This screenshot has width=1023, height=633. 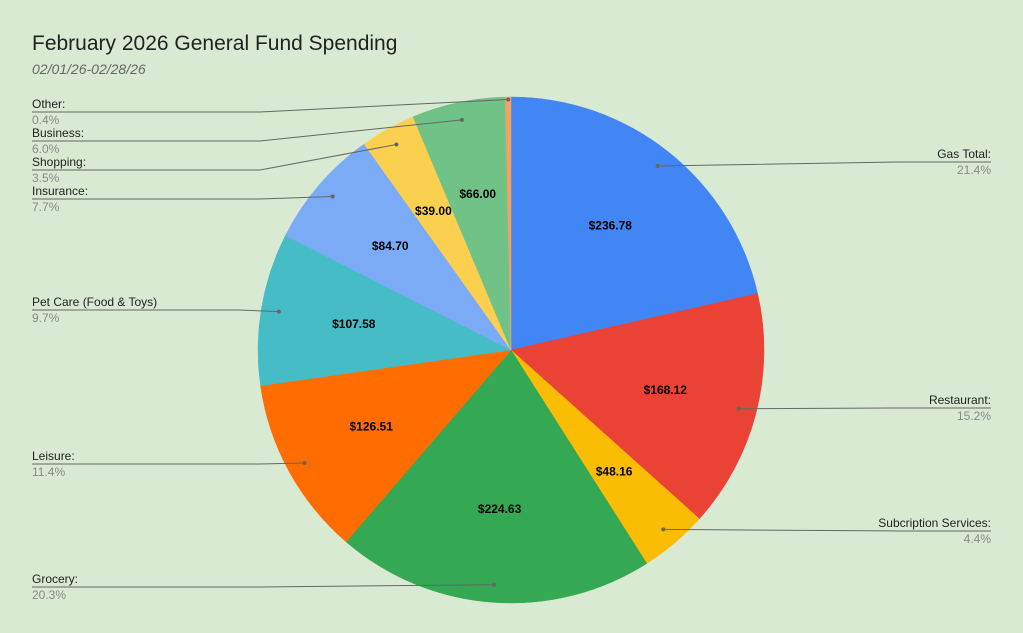 I want to click on legend-percent-other: 0.4%, so click(x=46, y=120).